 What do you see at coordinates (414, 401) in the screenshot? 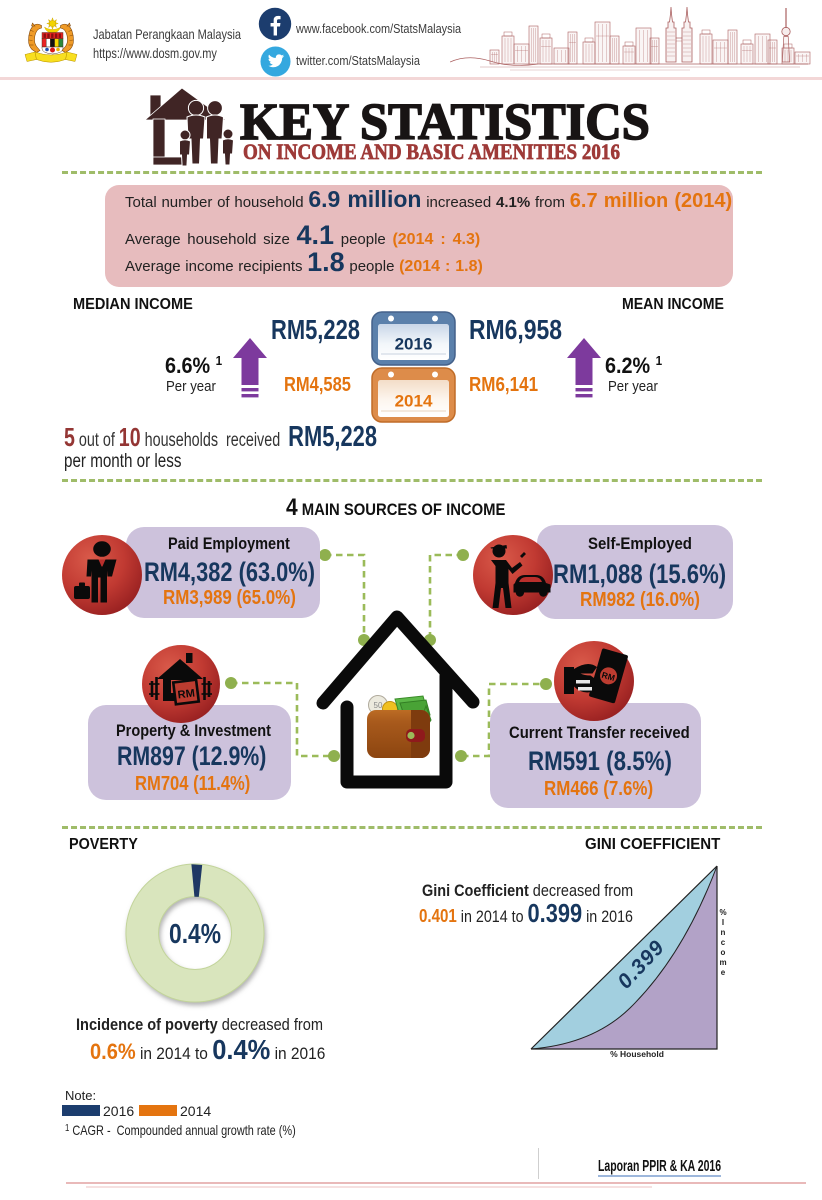
I see `svg-text: 2014` at bounding box center [414, 401].